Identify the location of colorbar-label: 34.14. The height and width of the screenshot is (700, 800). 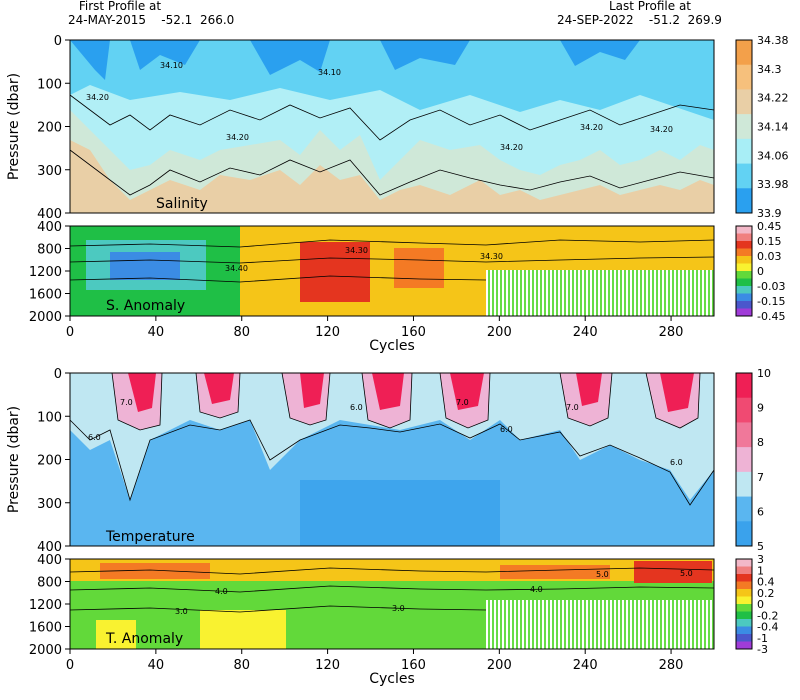
(773, 127).